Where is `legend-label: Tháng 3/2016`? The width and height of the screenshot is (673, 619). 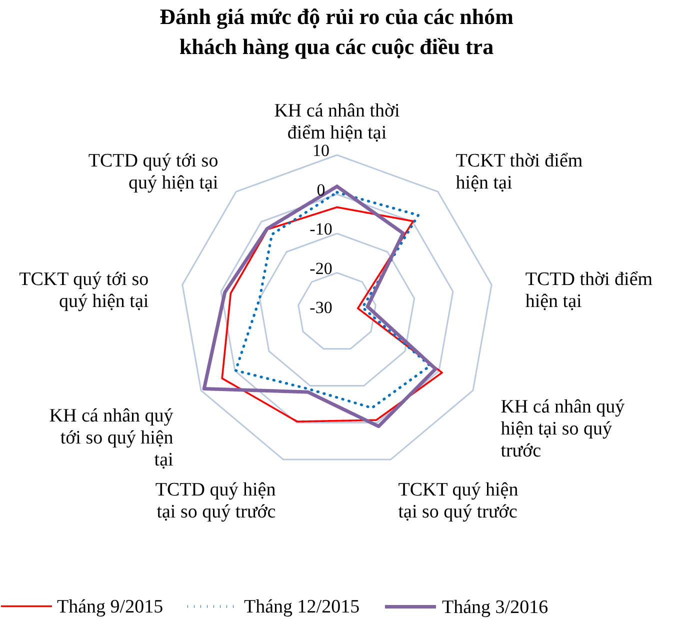
legend-label: Tháng 3/2016 is located at coordinates (495, 607).